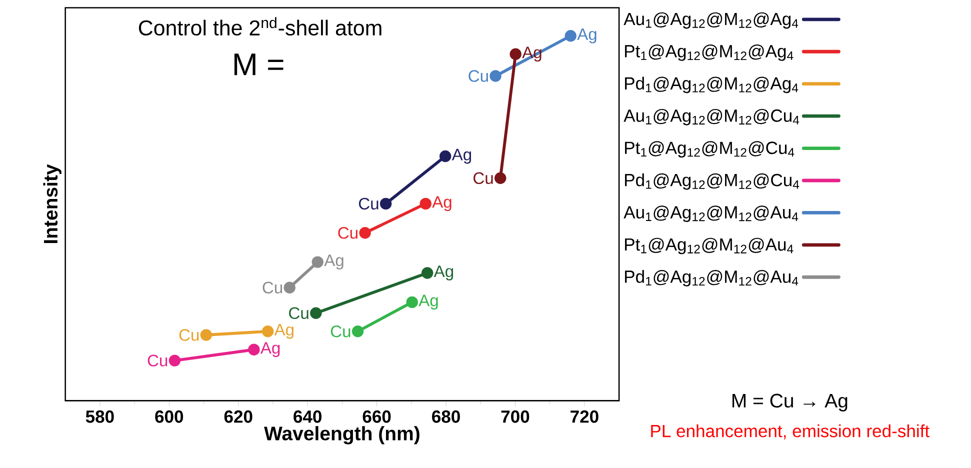 The height and width of the screenshot is (468, 971). I want to click on legend-label: Au$_{1}$@Ag$_{12}$@M$_{12}$@Cu$_{4}$, so click(712, 117).